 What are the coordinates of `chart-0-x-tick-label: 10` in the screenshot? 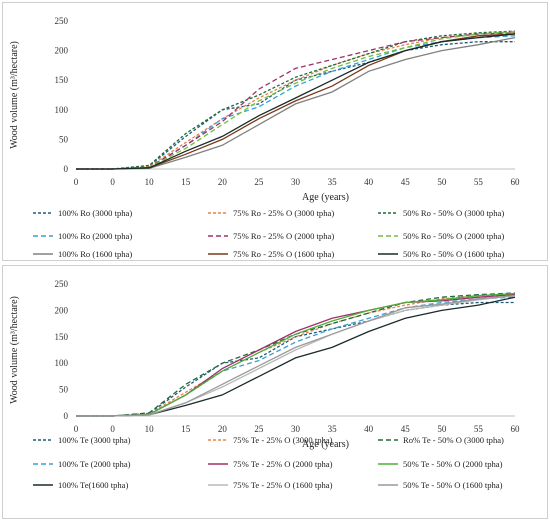 It's located at (150, 182).